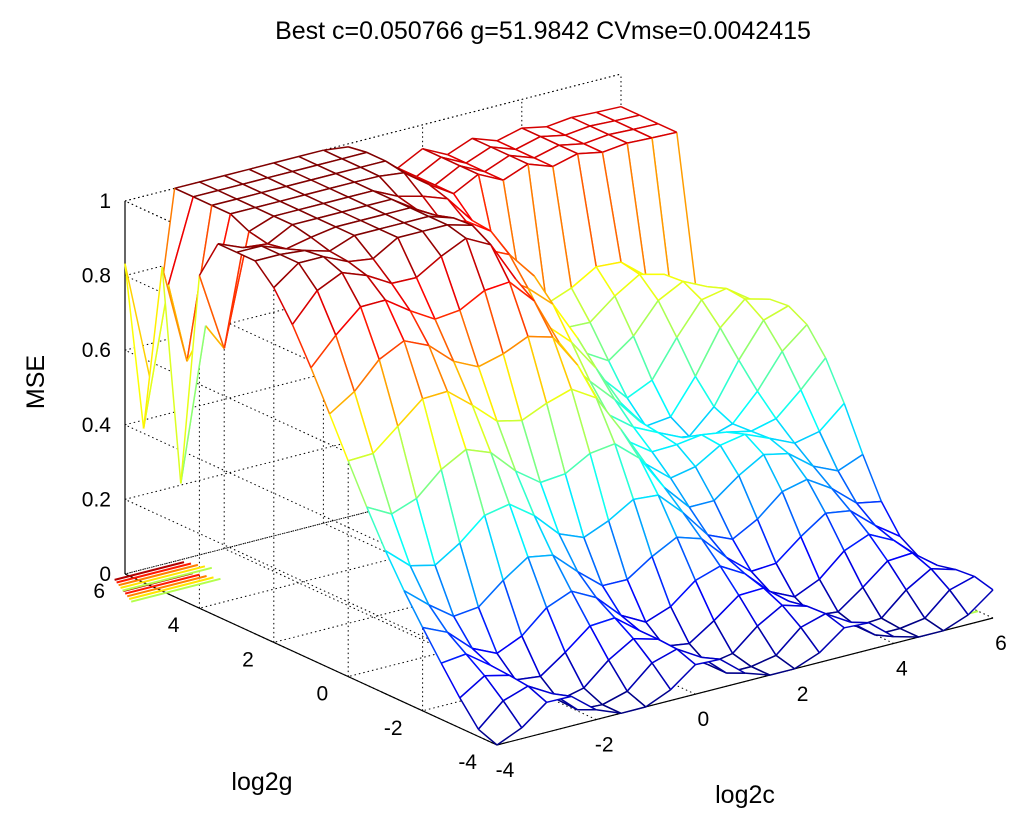 The width and height of the screenshot is (1024, 819). I want to click on x-tick-label: 0, so click(704, 719).